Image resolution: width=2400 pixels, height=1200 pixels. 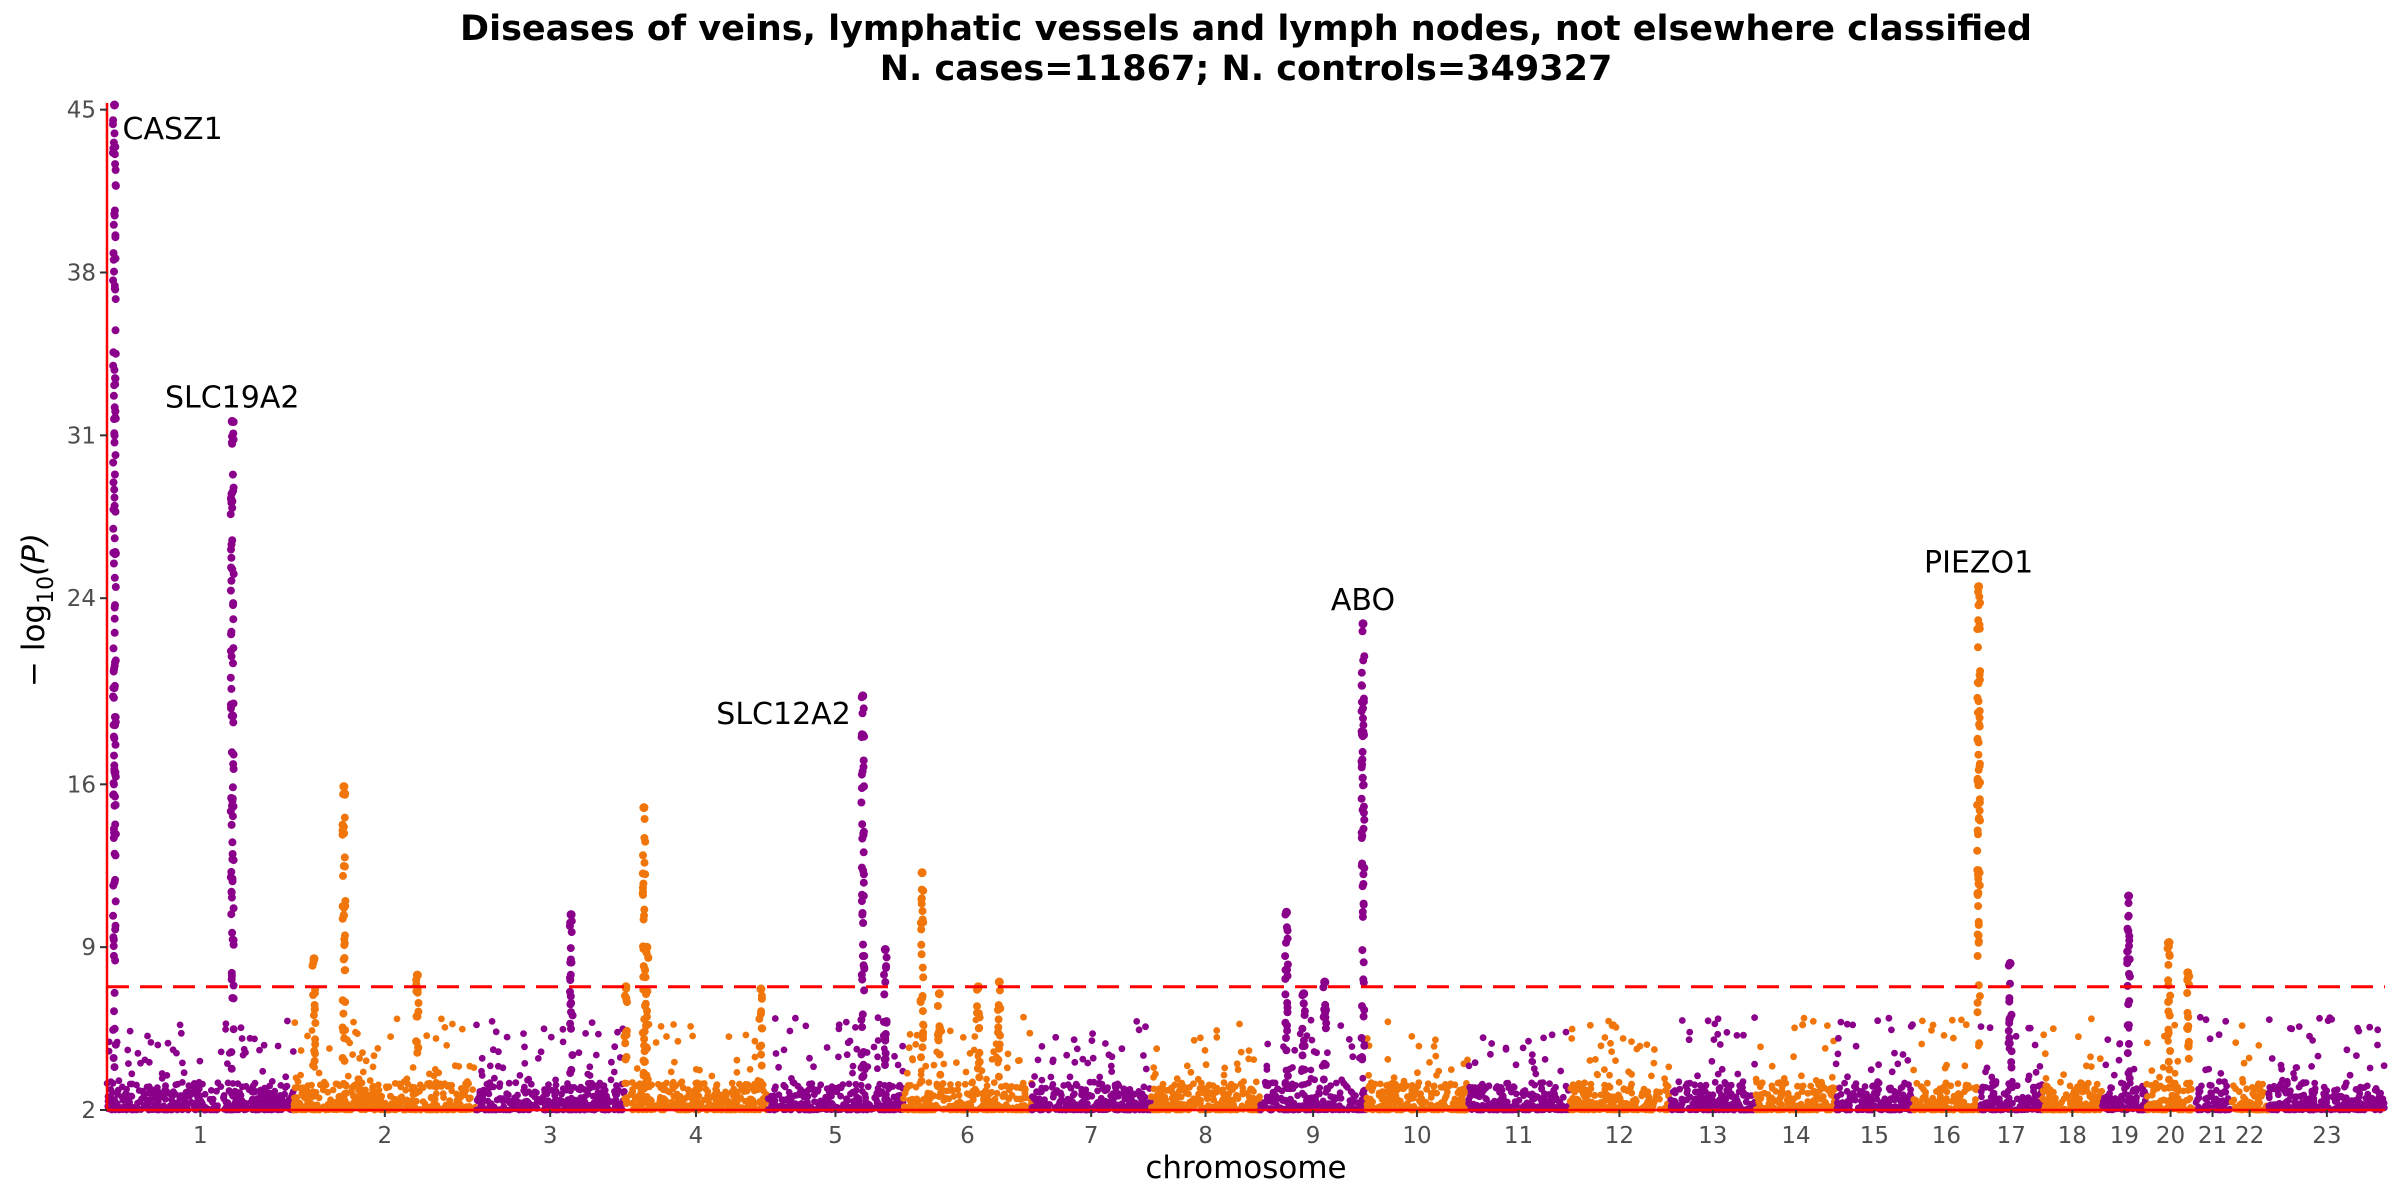 What do you see at coordinates (2213, 1063) in the screenshot?
I see `chromosome-21-points` at bounding box center [2213, 1063].